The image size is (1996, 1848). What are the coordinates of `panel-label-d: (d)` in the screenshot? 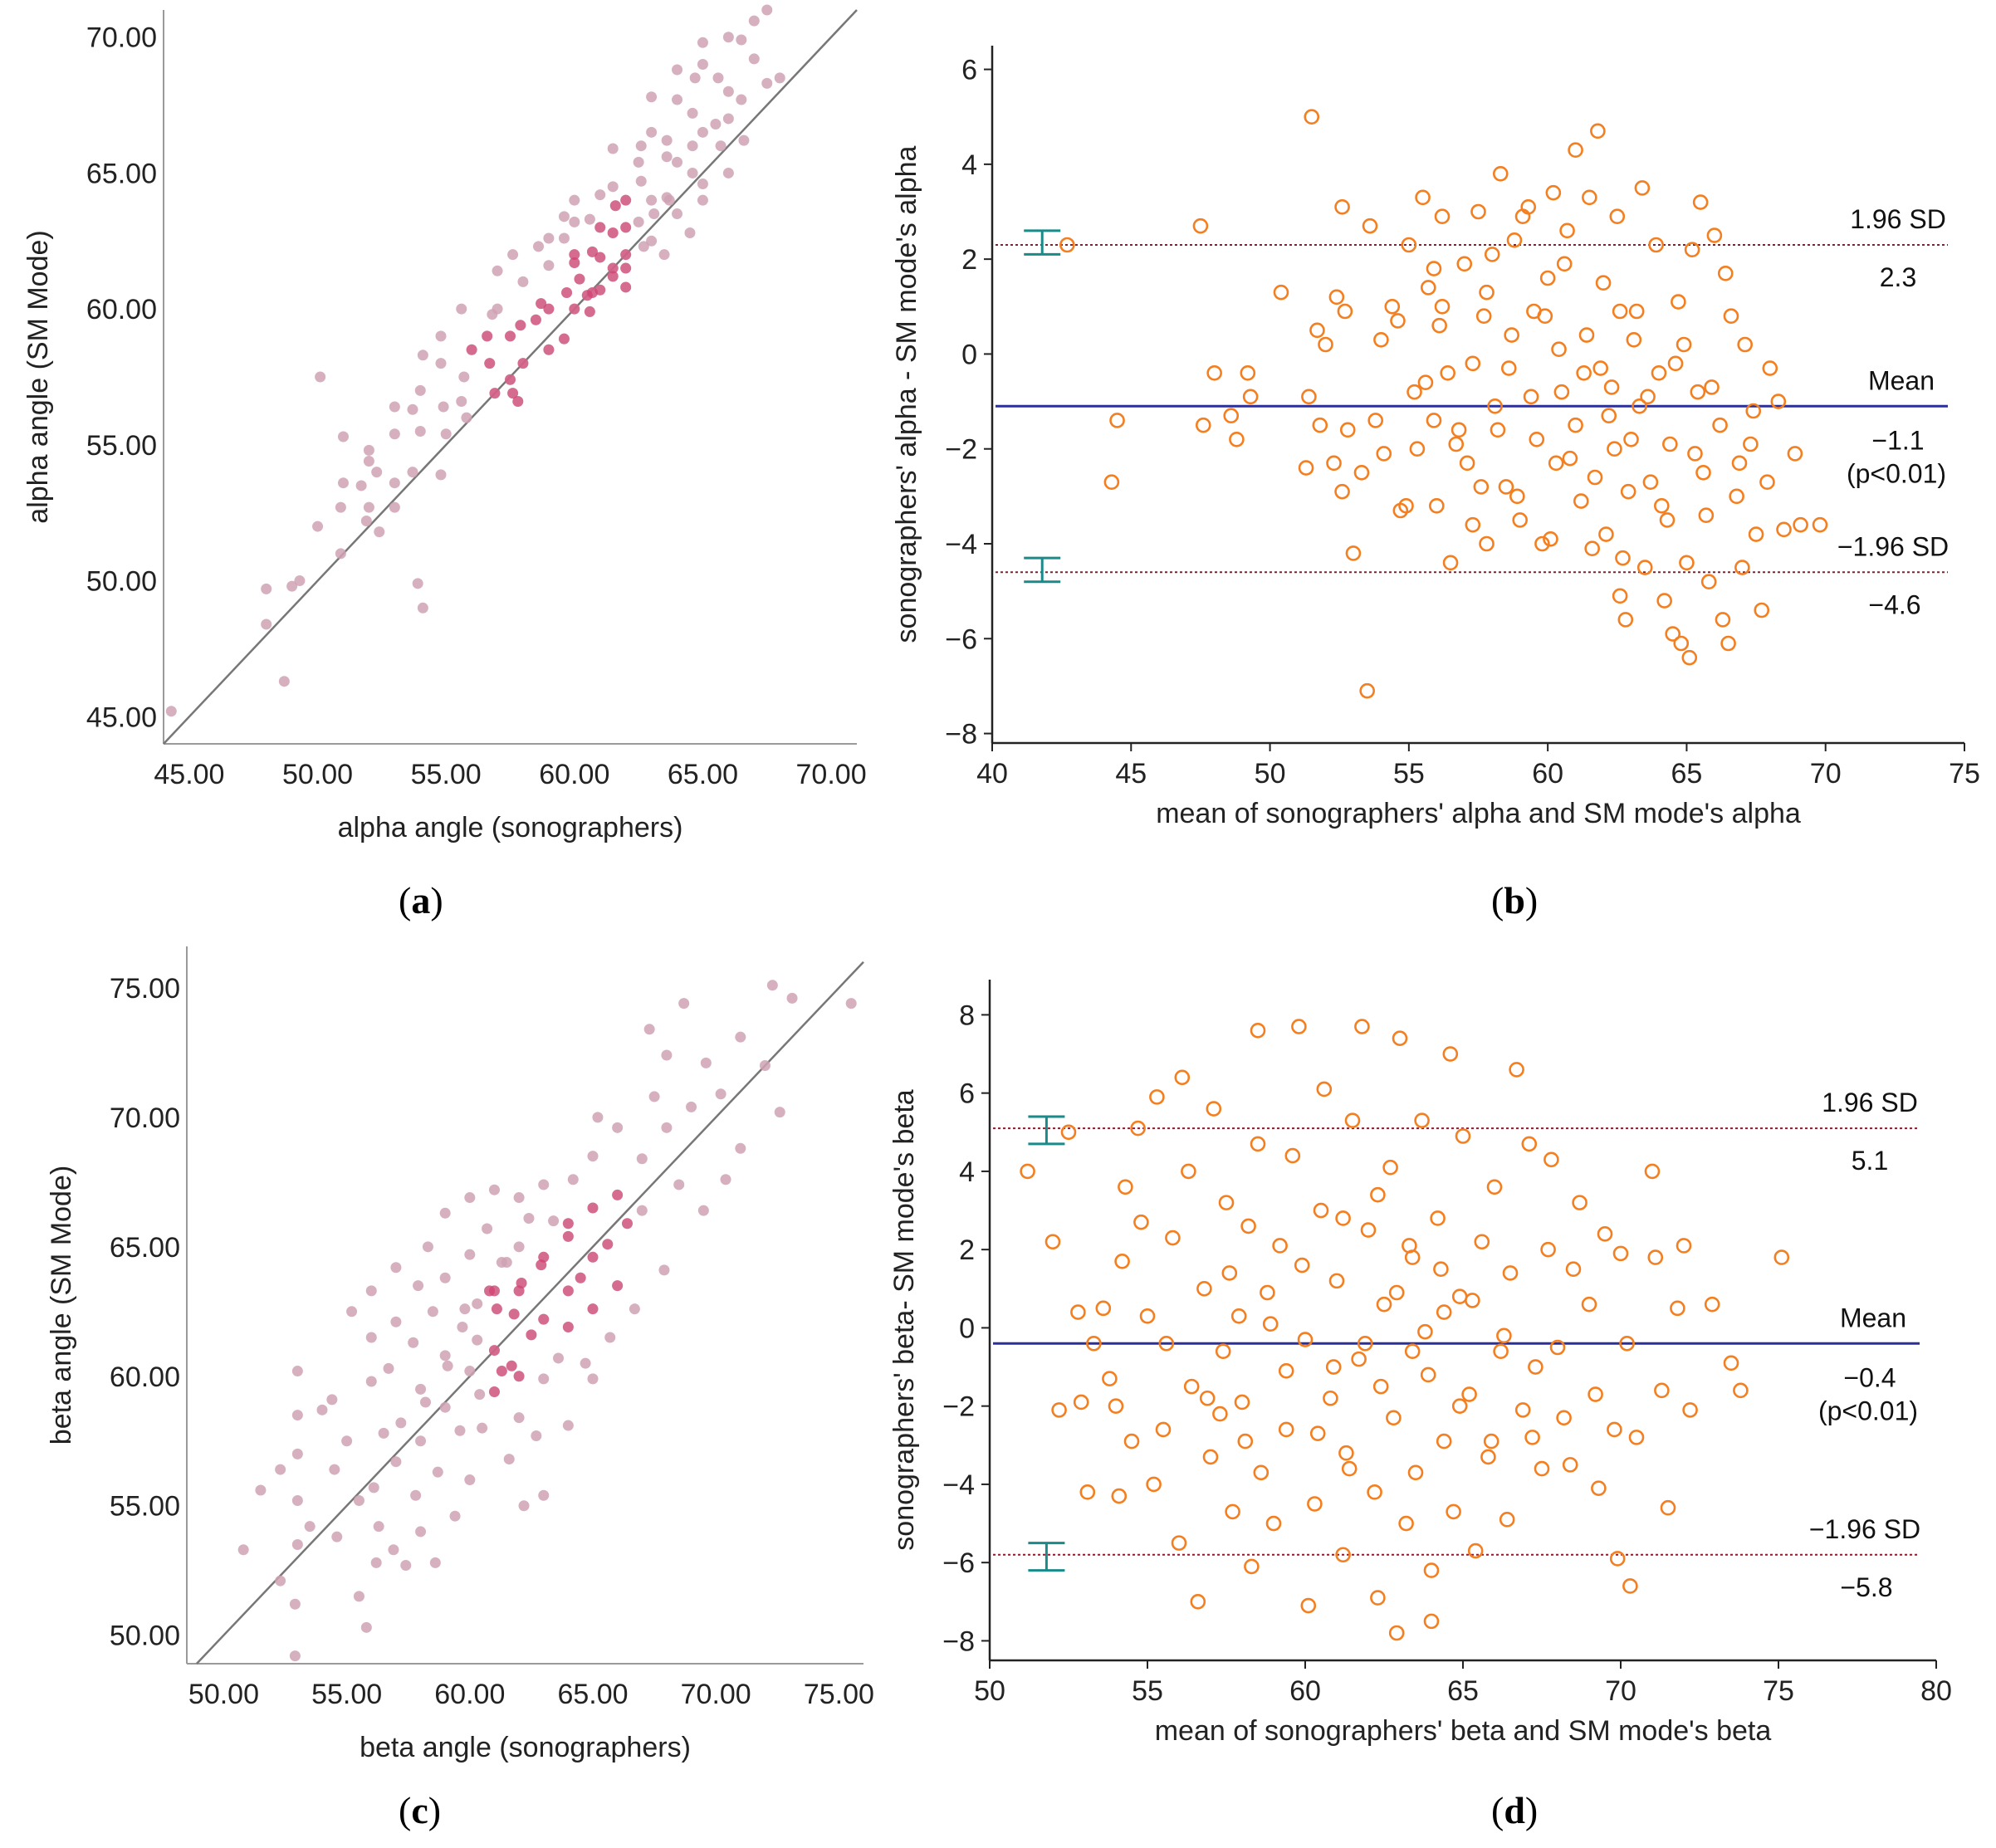 It's located at (1515, 1810).